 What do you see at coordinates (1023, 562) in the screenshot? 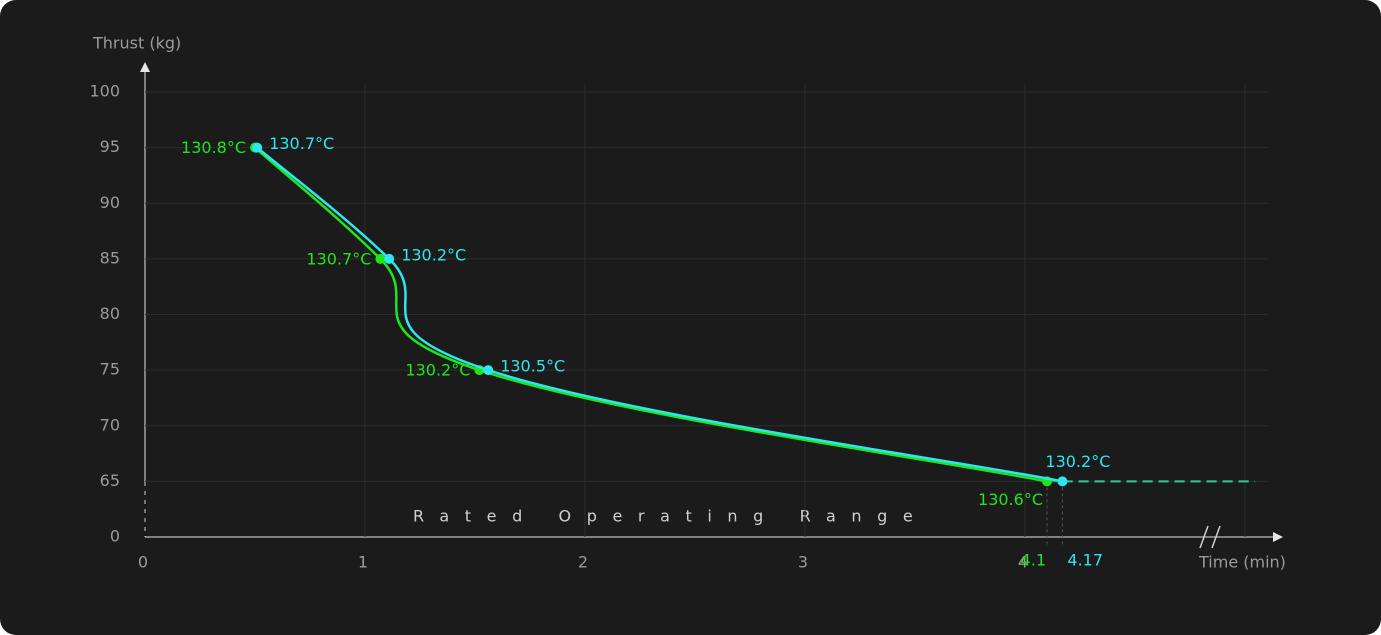
I see `x-tick-label: 4` at bounding box center [1023, 562].